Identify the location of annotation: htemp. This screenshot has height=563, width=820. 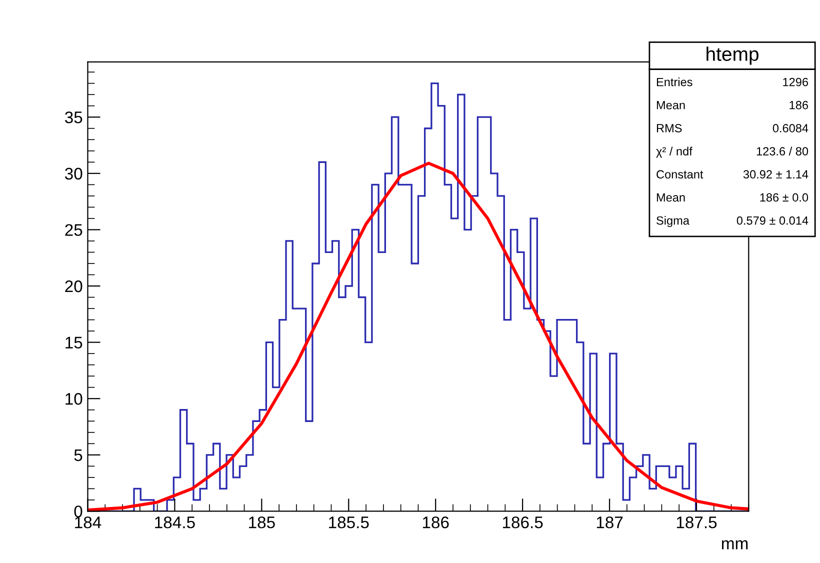
(732, 55).